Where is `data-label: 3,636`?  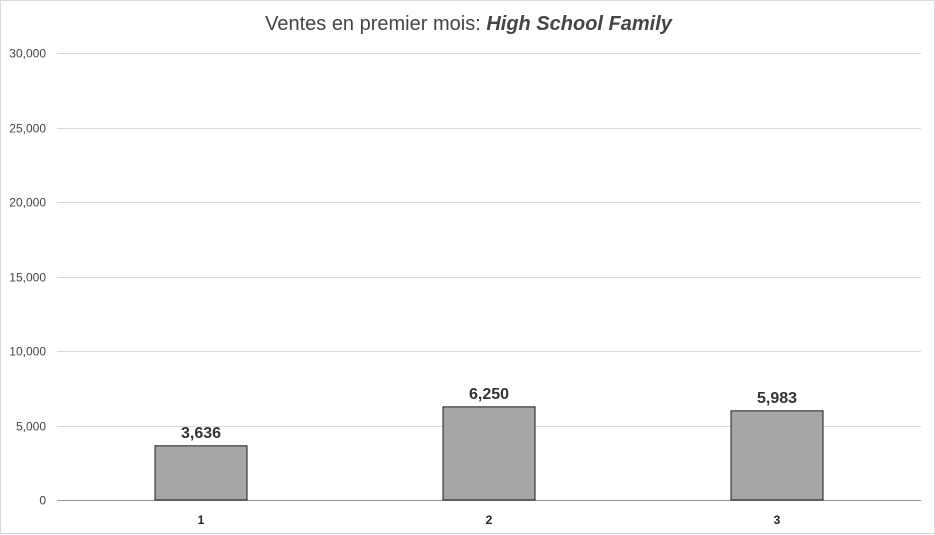 data-label: 3,636 is located at coordinates (201, 433).